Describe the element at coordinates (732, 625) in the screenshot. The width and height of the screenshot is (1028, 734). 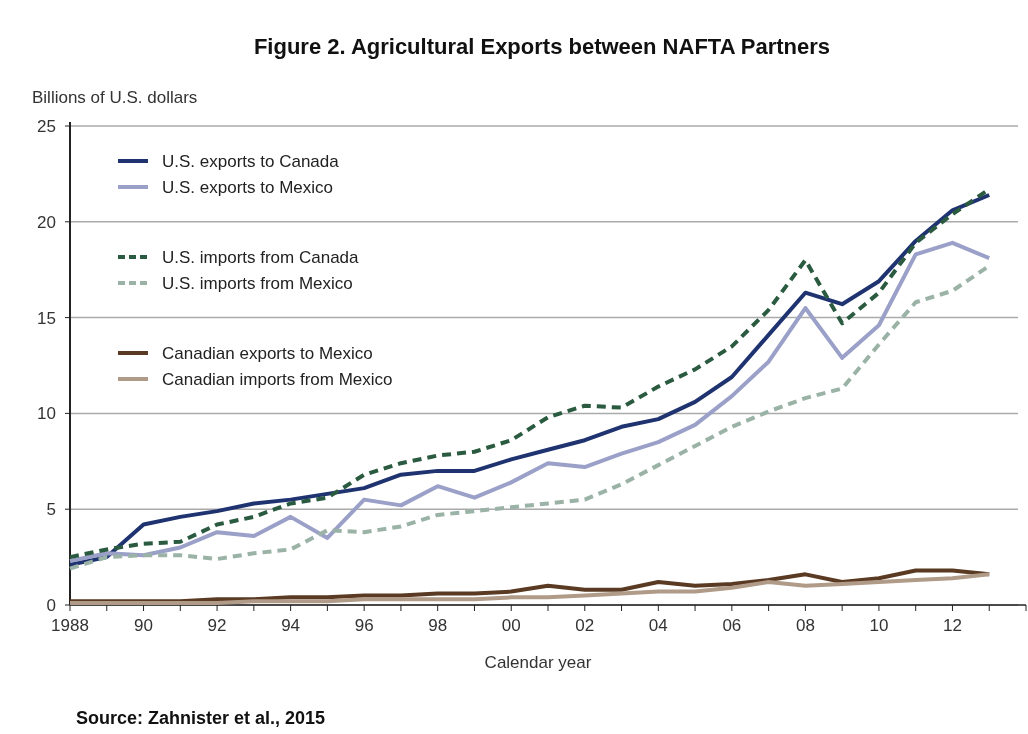
I see `x-tick-label: 06` at that location.